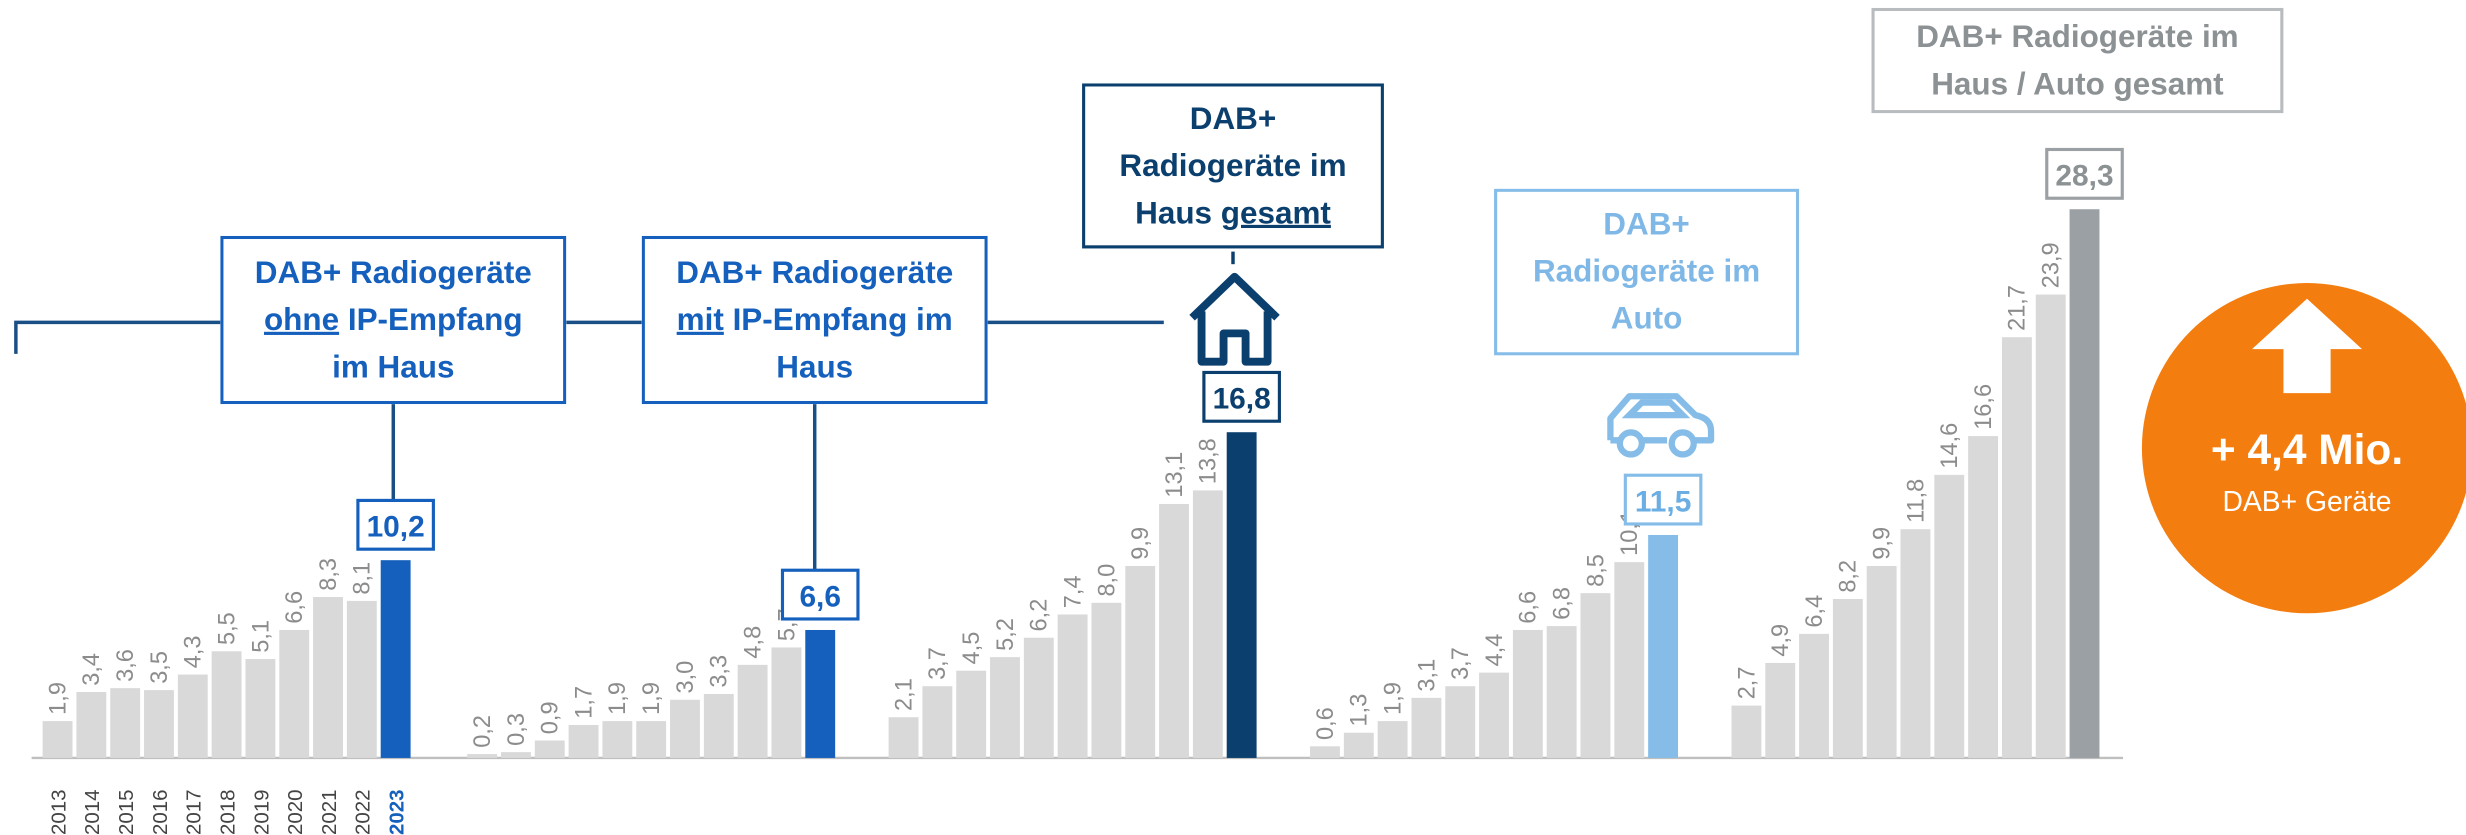  What do you see at coordinates (328, 574) in the screenshot?
I see `value-label: 8,3` at bounding box center [328, 574].